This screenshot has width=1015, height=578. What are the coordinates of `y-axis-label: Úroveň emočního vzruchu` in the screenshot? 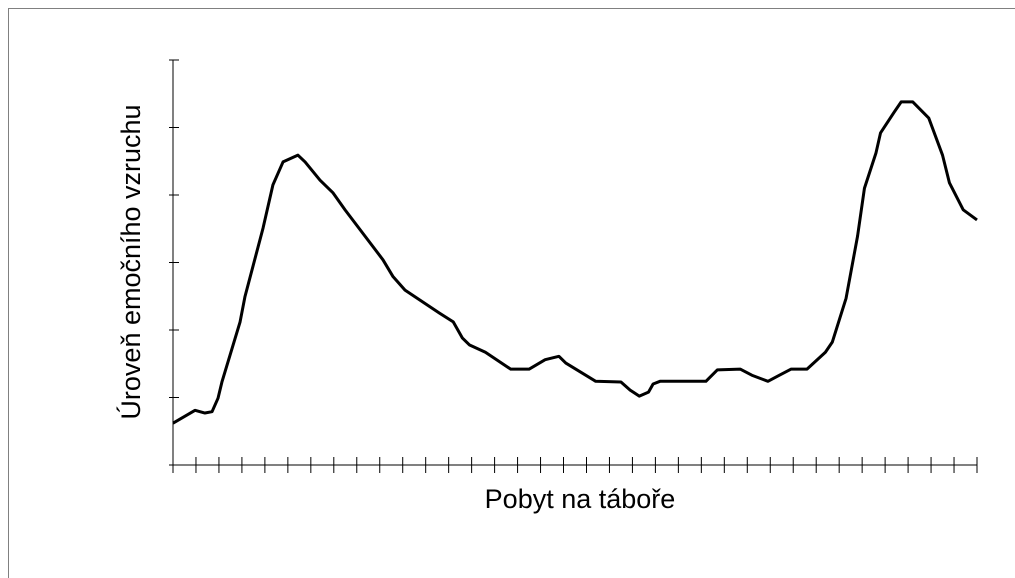 It's located at (130, 261).